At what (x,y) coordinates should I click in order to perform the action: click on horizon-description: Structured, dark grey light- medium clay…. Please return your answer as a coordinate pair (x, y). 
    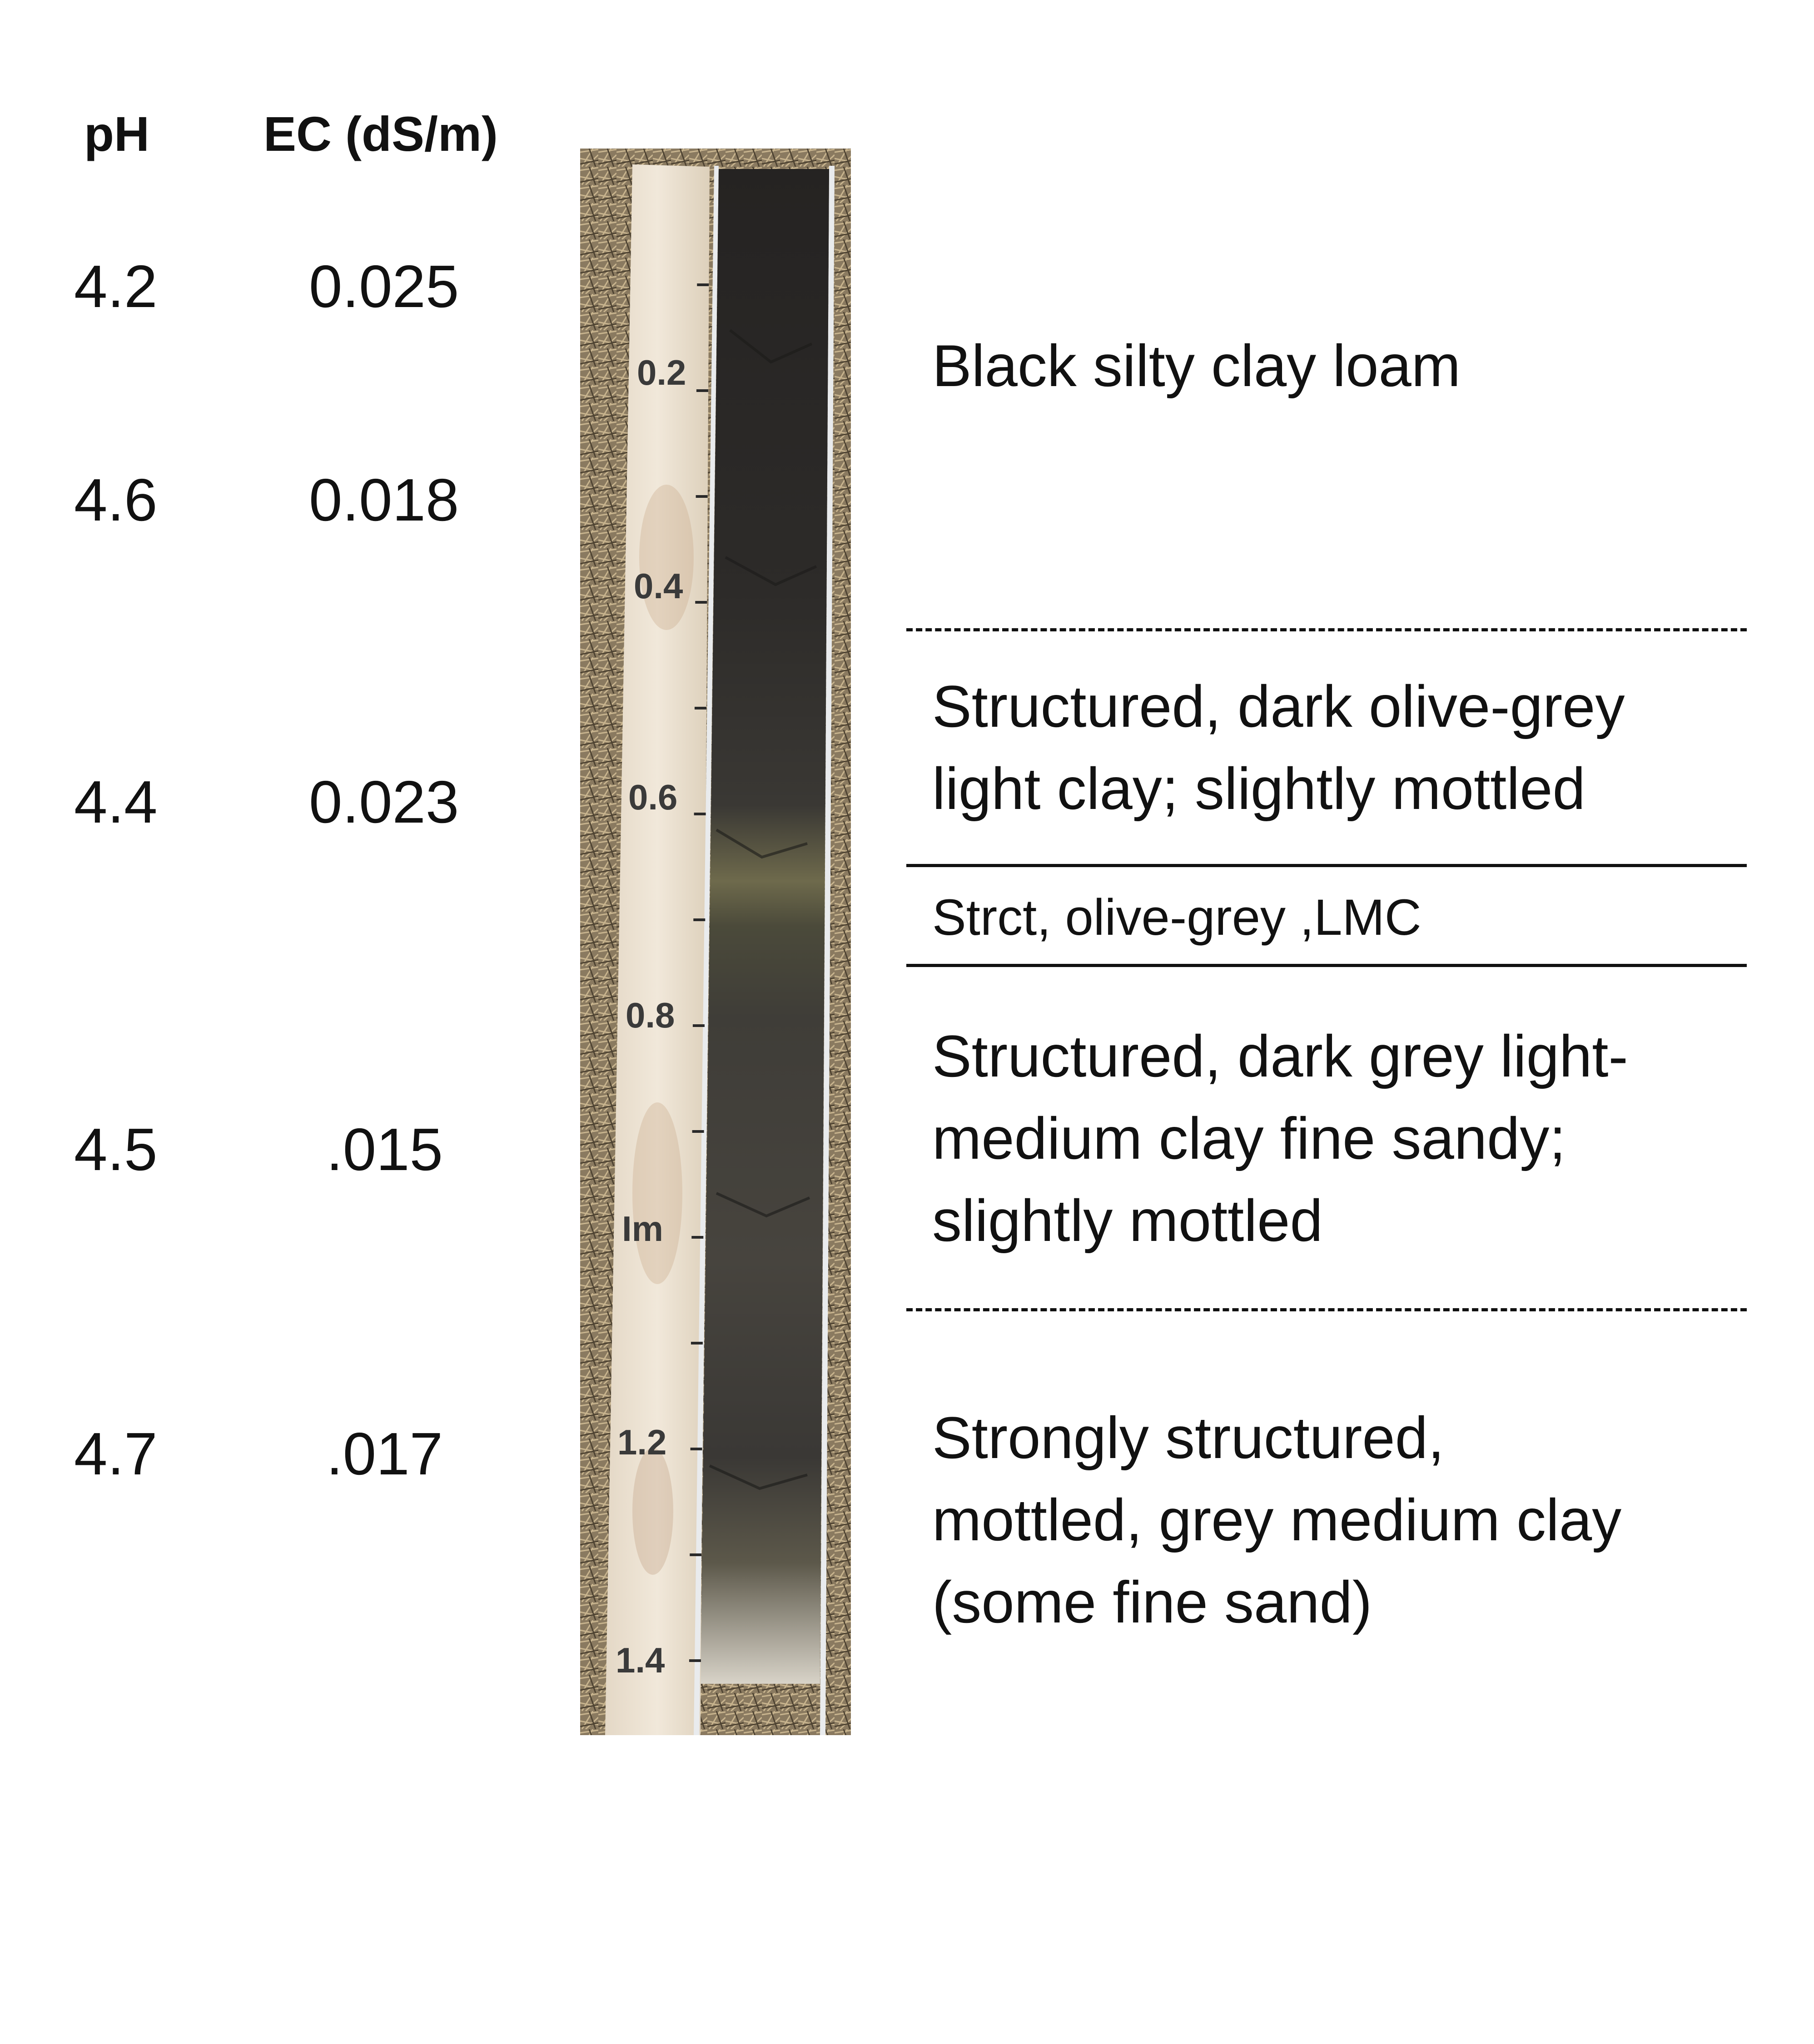
    Looking at the image, I should click on (1280, 1139).